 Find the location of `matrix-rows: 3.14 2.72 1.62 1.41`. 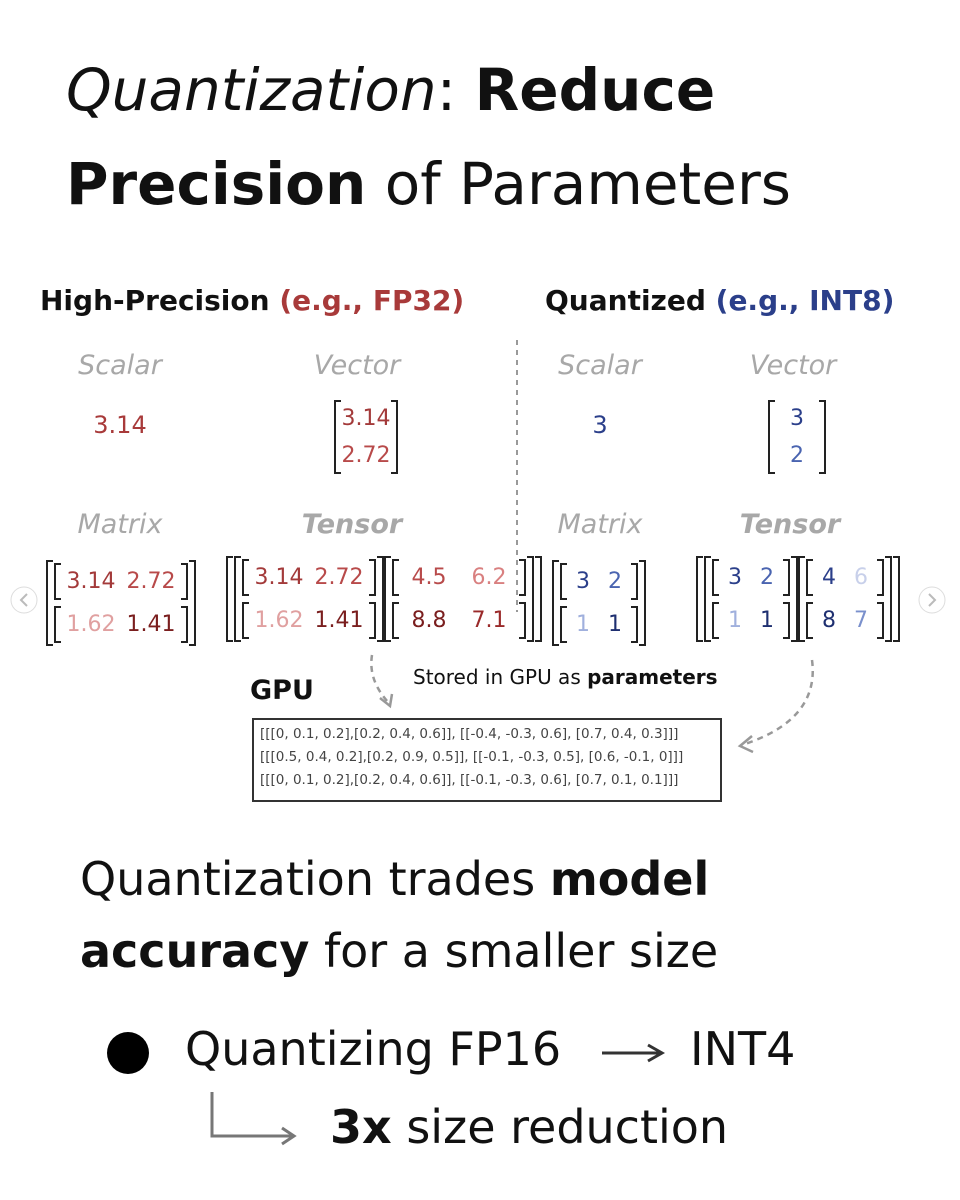

matrix-rows: 3.14 2.72 1.62 1.41 is located at coordinates (309, 599).